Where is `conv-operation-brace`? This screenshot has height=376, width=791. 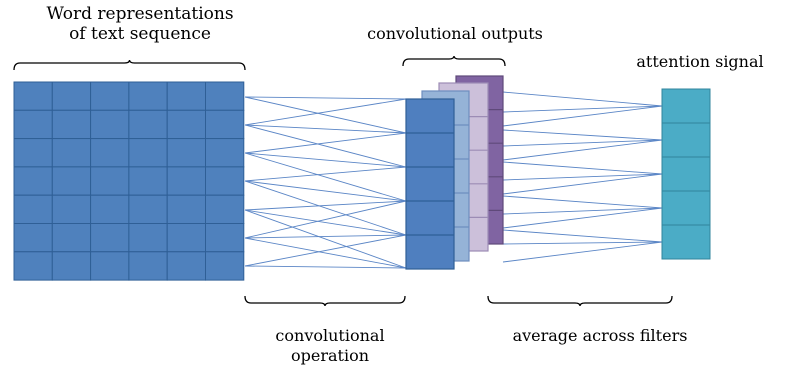 conv-operation-brace is located at coordinates (325, 301).